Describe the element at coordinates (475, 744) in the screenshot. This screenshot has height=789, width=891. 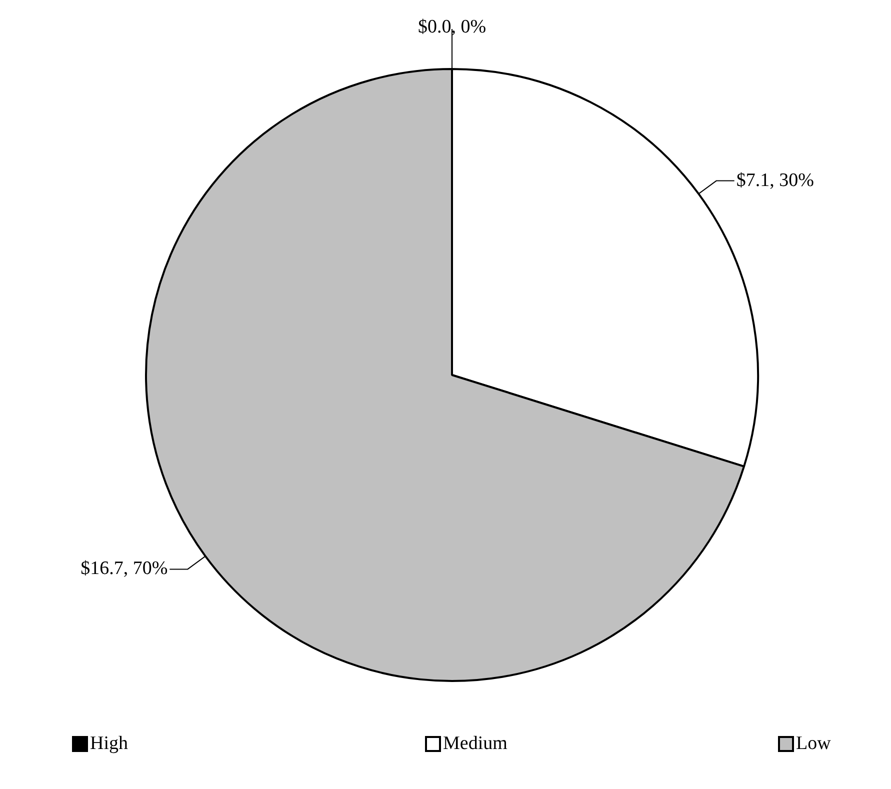
I see `legend-label: Medium` at that location.